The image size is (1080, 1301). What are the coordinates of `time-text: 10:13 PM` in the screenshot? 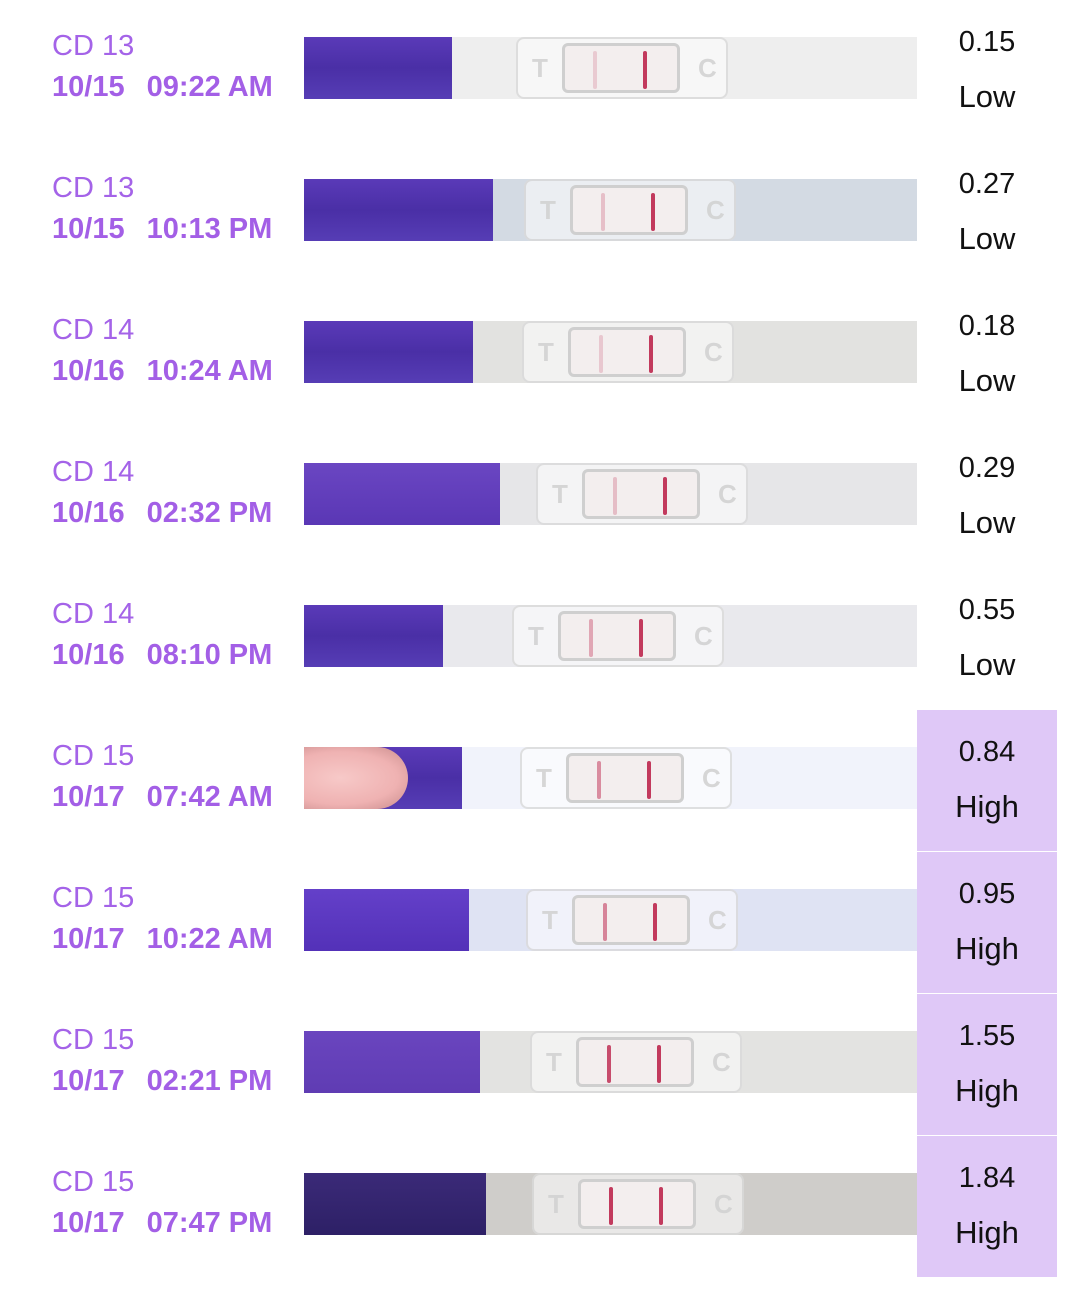 It's located at (209, 229).